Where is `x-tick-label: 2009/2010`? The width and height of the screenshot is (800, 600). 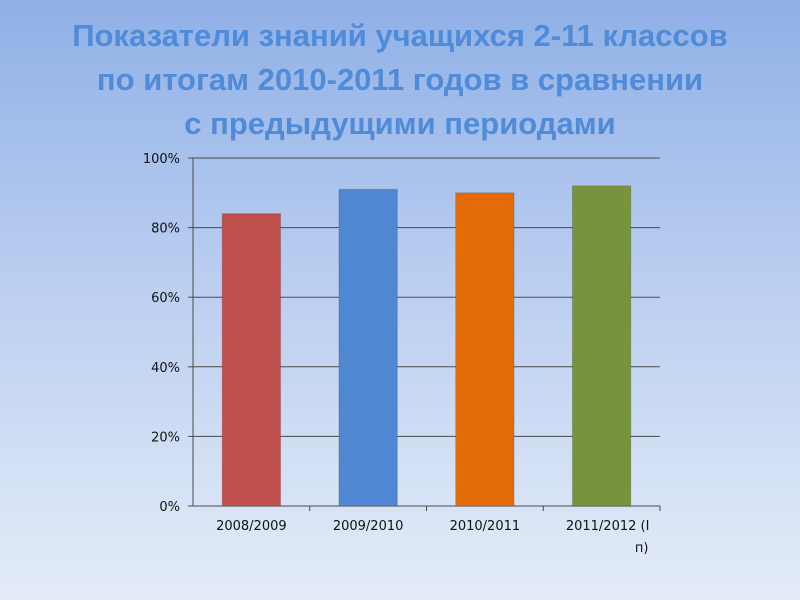
x-tick-label: 2009/2010 is located at coordinates (368, 526).